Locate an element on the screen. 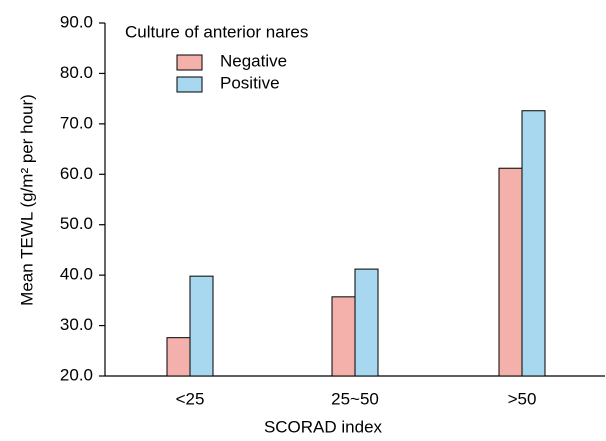  y-tick-label: 70.0 is located at coordinates (76, 122).